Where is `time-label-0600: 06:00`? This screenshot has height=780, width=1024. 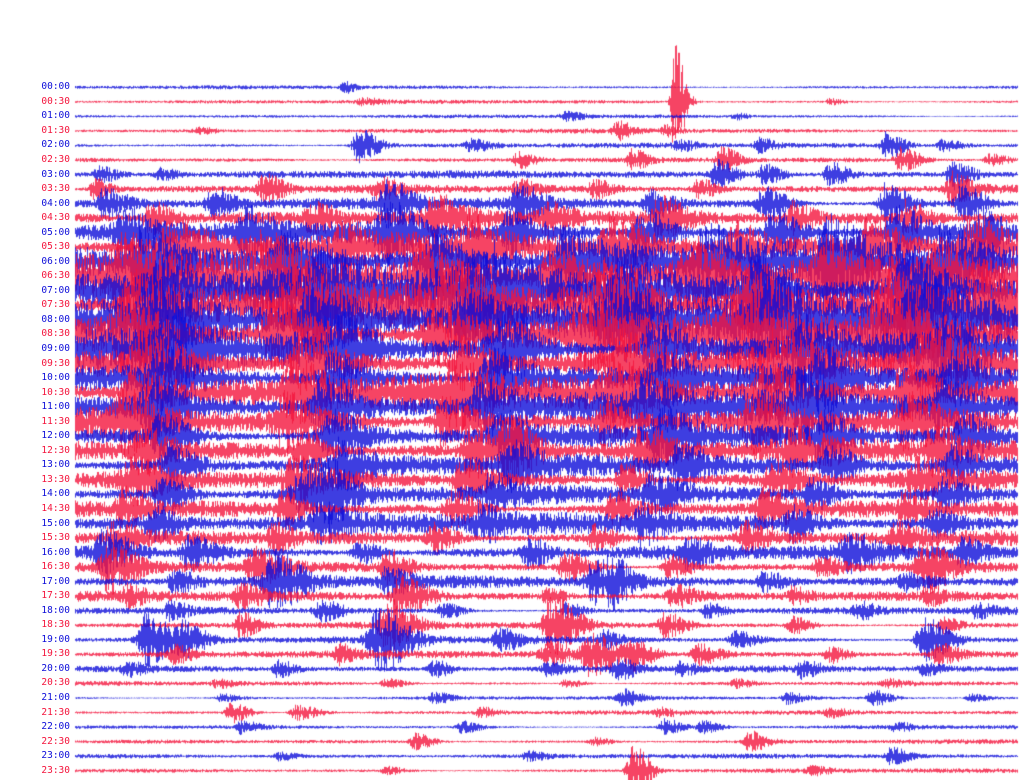
time-label-0600: 06:00 is located at coordinates (55, 261).